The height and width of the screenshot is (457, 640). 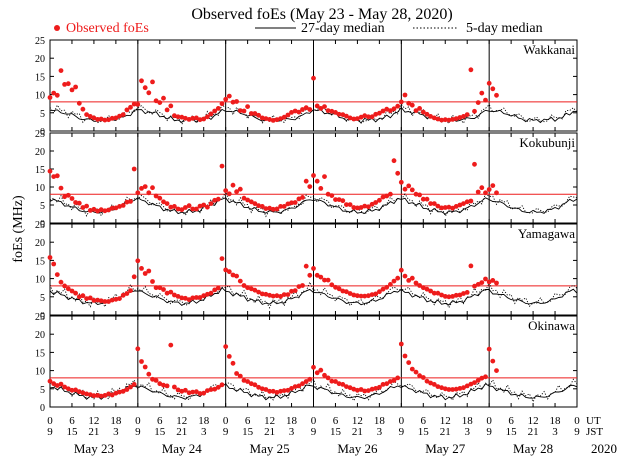 I want to click on day-label: May 23, so click(x=94, y=448).